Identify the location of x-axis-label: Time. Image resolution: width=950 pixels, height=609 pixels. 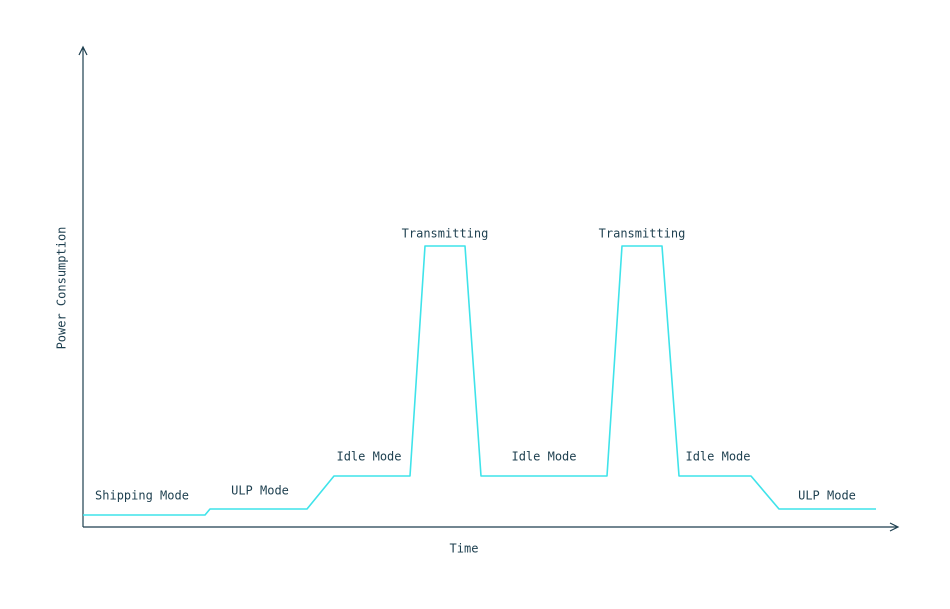
(464, 549).